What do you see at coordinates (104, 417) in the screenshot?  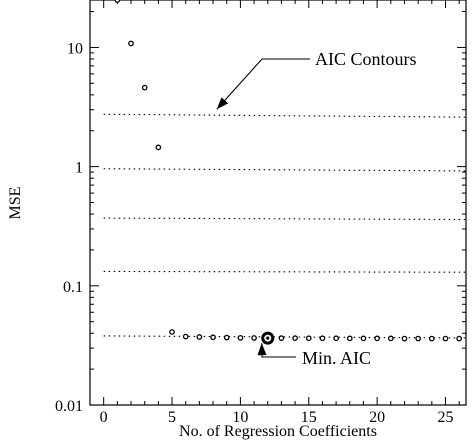 I see `x-tick-label: 0` at bounding box center [104, 417].